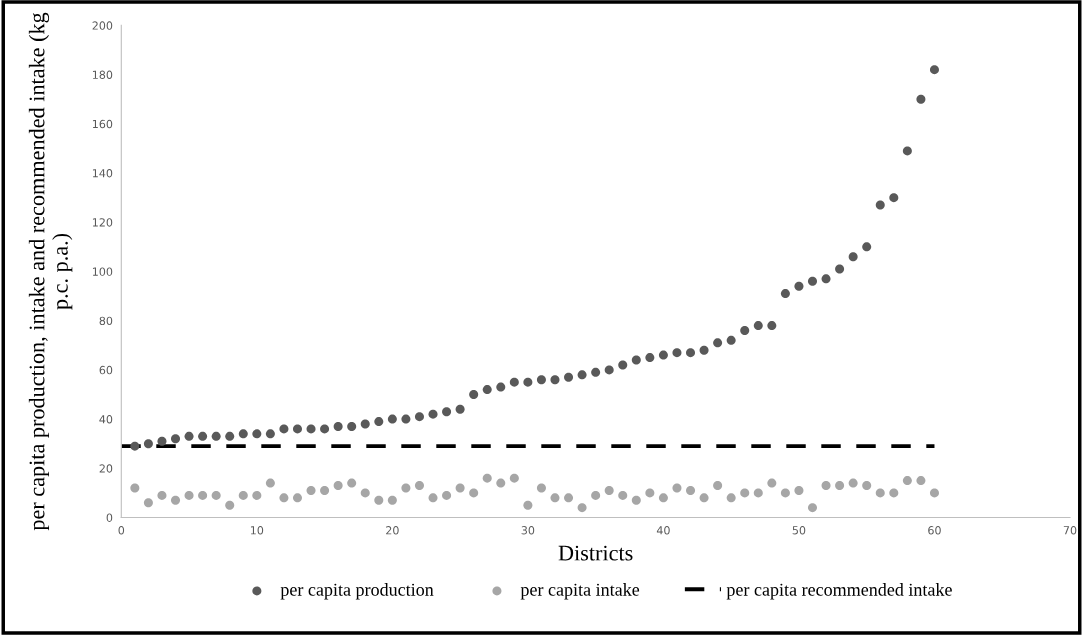 Image resolution: width=1083 pixels, height=635 pixels. I want to click on y-tick-label: 80, so click(106, 321).